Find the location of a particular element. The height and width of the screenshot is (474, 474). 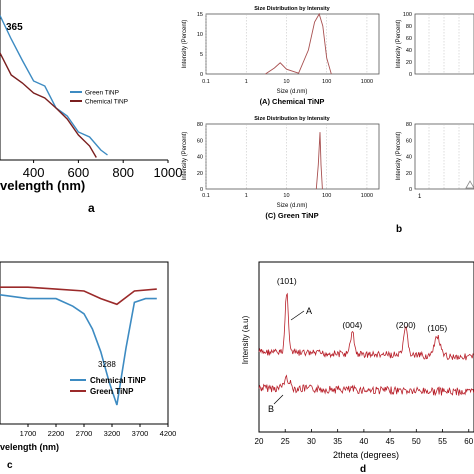

panel-b-top-right-frame is located at coordinates (444, 44).